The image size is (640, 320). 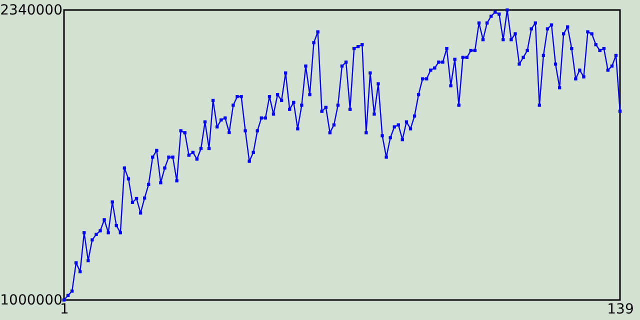 I want to click on x-tick-label: 1, so click(x=64, y=310).